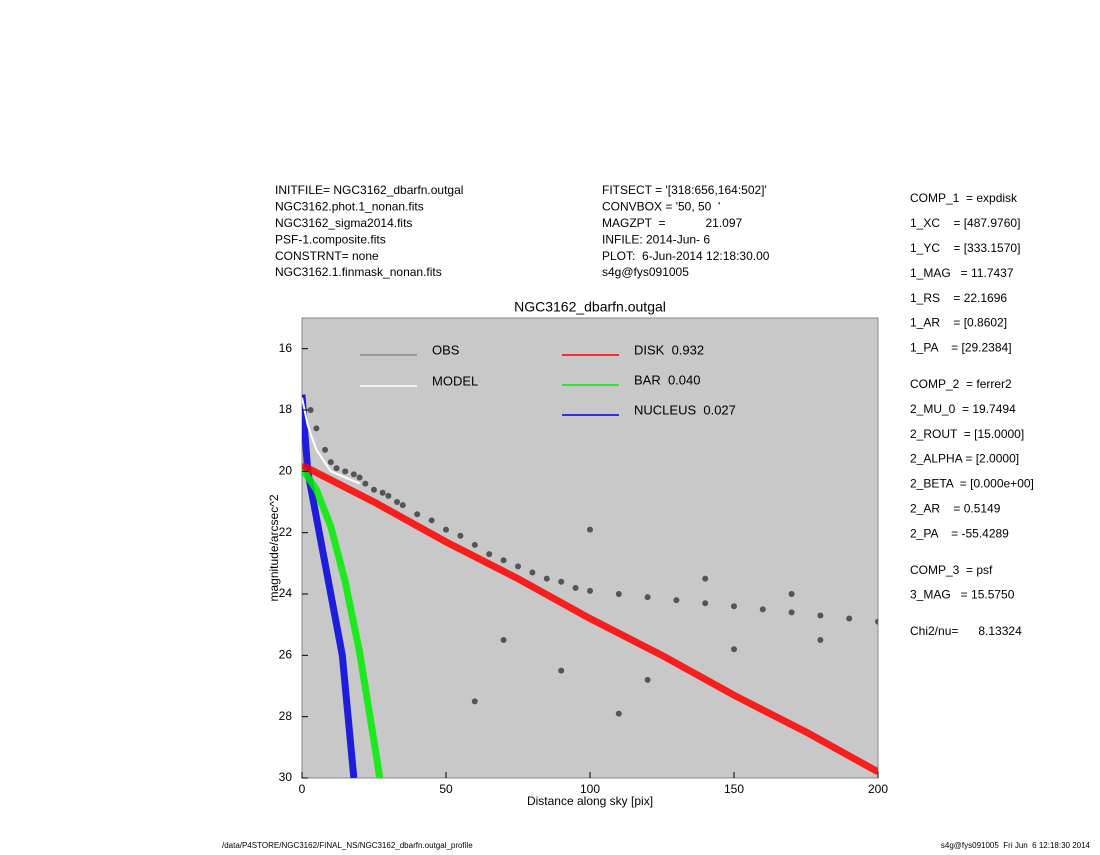 Image resolution: width=1100 pixels, height=855 pixels. What do you see at coordinates (966, 631) in the screenshot?
I see `fit-parameter: Chi2/nu= 8.13324` at bounding box center [966, 631].